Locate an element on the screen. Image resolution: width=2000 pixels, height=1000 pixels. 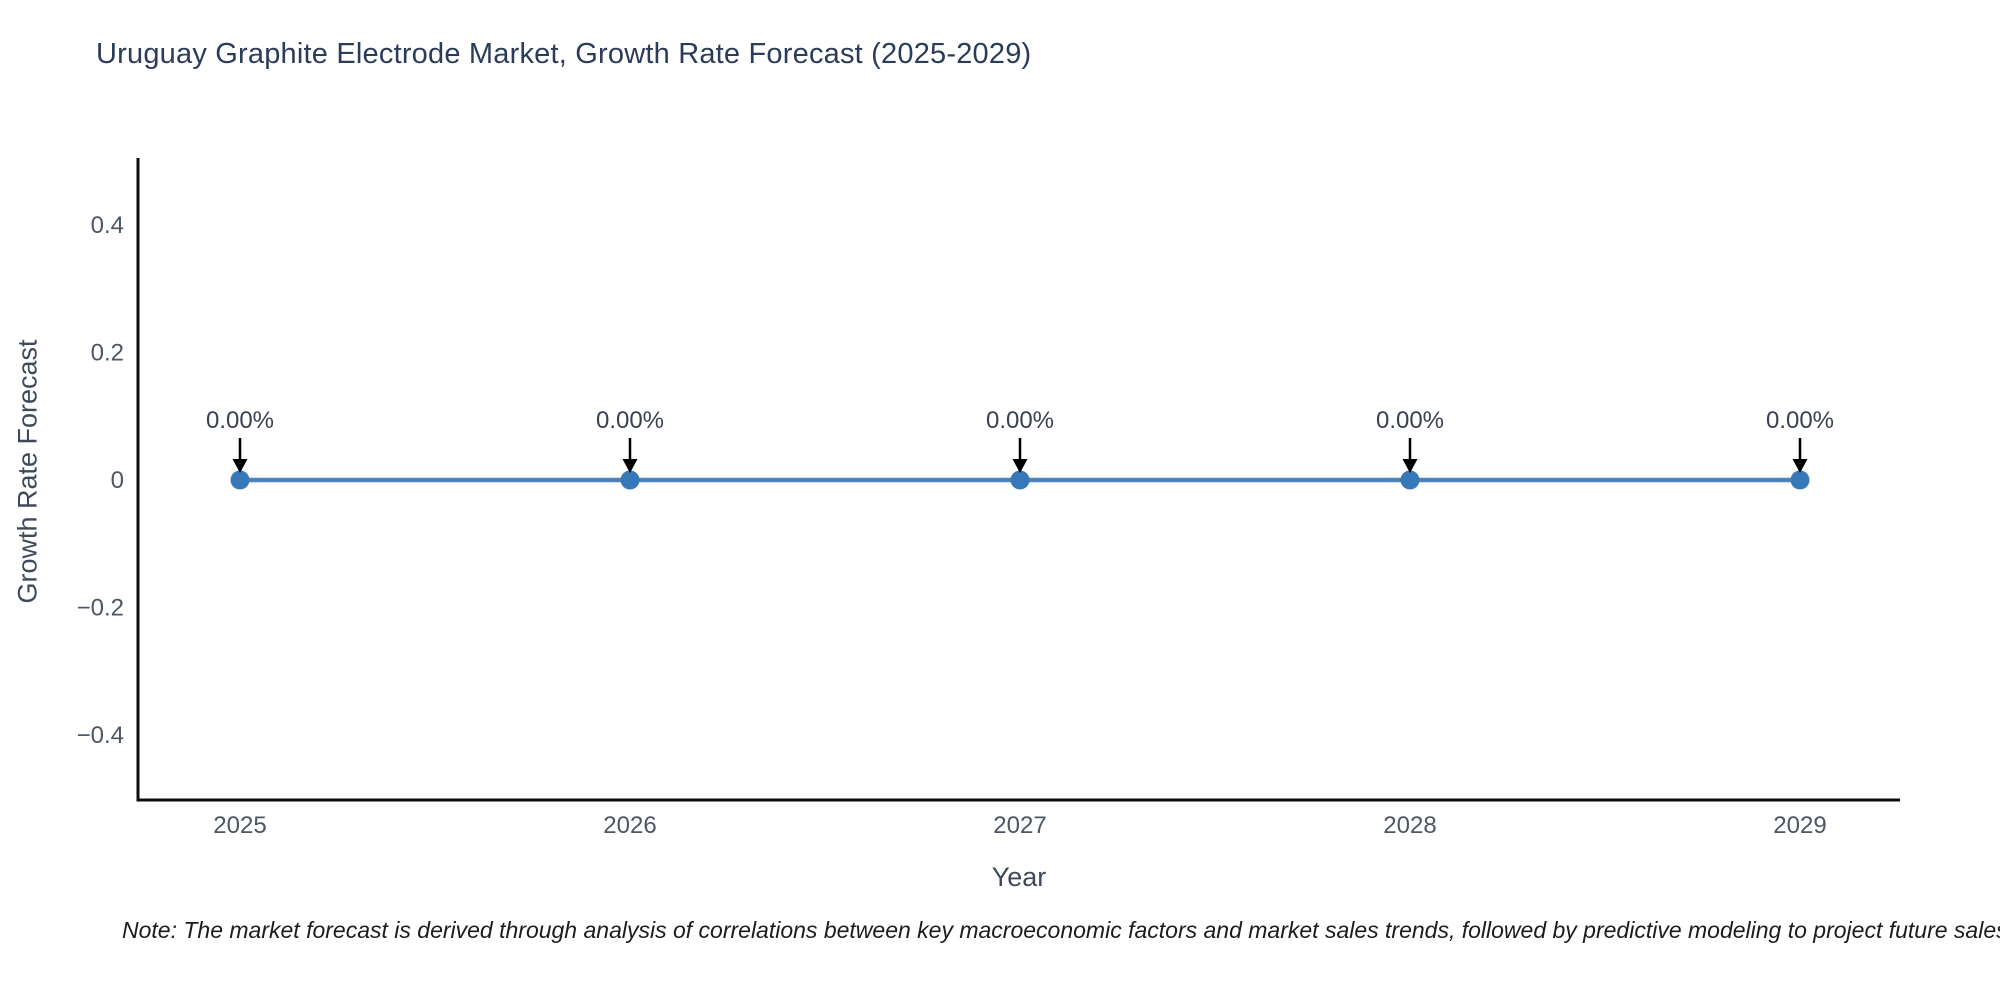
y-tick-label: 0 is located at coordinates (117, 480).